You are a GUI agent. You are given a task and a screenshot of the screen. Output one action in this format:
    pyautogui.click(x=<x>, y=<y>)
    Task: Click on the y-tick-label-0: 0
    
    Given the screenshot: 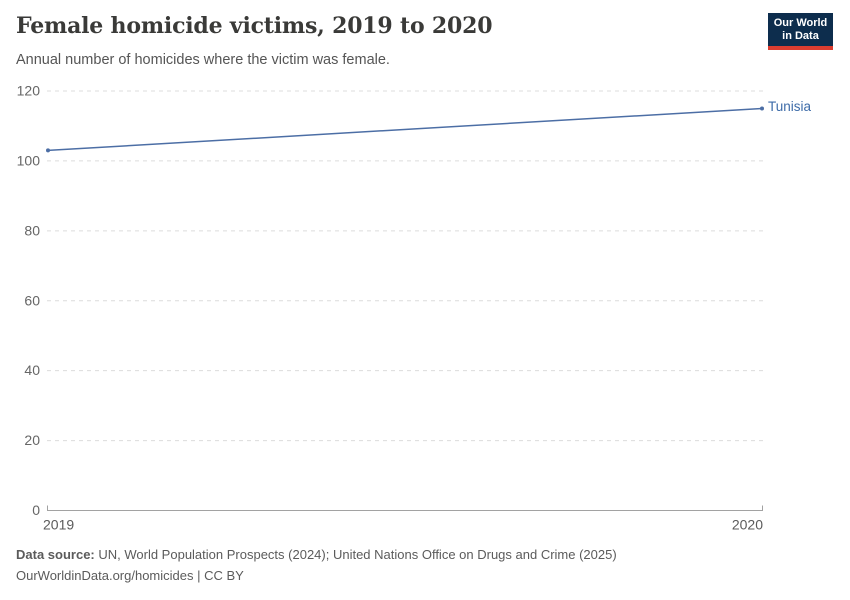 What is the action you would take?
    pyautogui.click(x=36, y=510)
    